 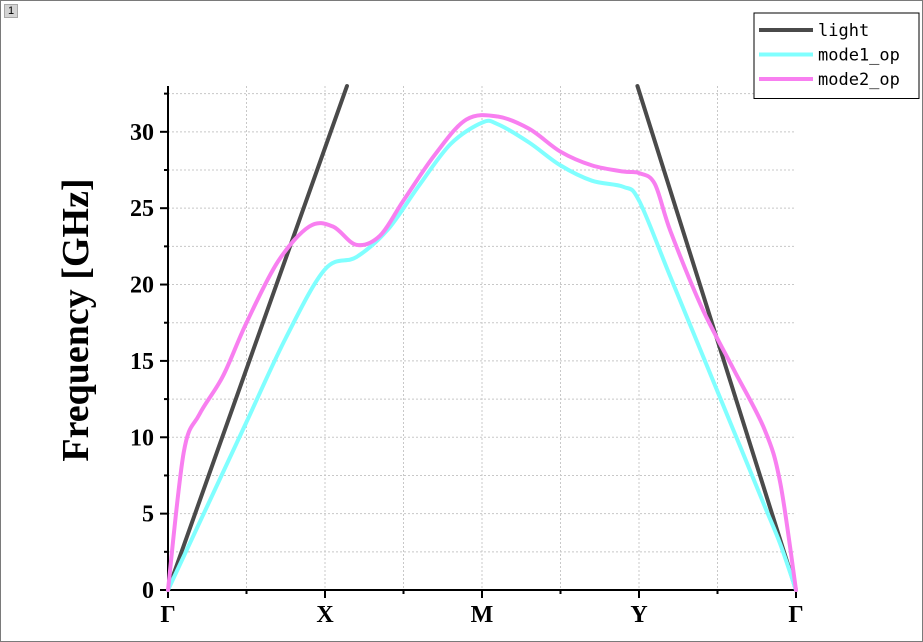 I want to click on x-tick-label: Y, so click(x=638, y=615).